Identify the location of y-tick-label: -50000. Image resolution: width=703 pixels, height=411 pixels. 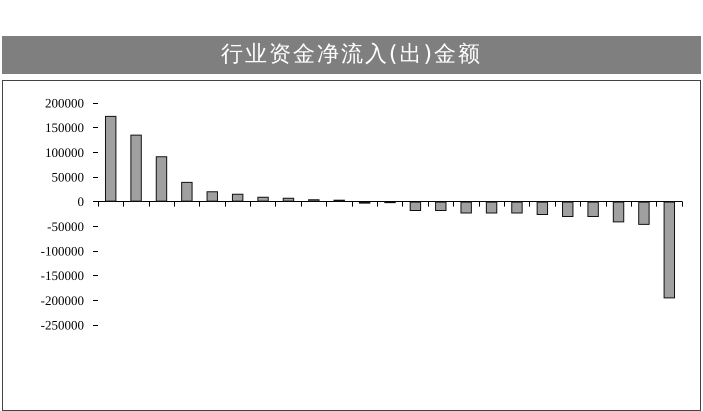
(65, 226).